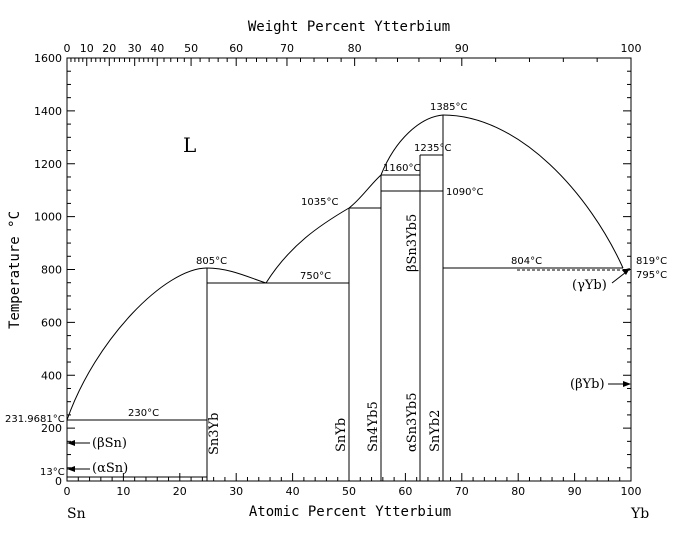  What do you see at coordinates (412, 243) in the screenshot?
I see `phase-beta-sn3yb5: βSn3Yb5` at bounding box center [412, 243].